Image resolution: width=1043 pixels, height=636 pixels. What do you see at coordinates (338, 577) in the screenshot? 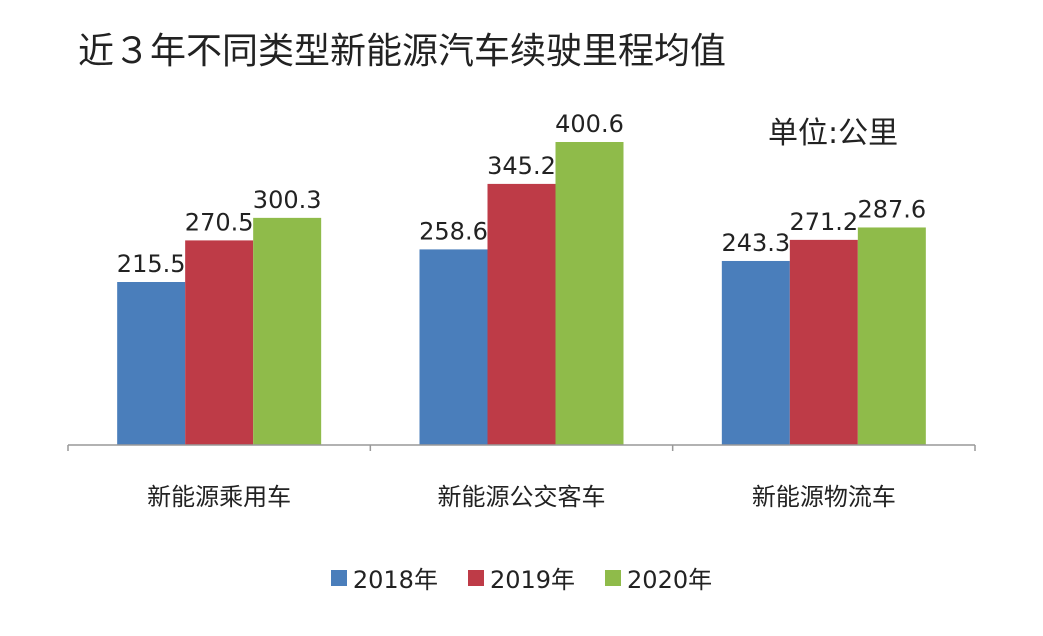
I see `legend-swatch-2018` at bounding box center [338, 577].